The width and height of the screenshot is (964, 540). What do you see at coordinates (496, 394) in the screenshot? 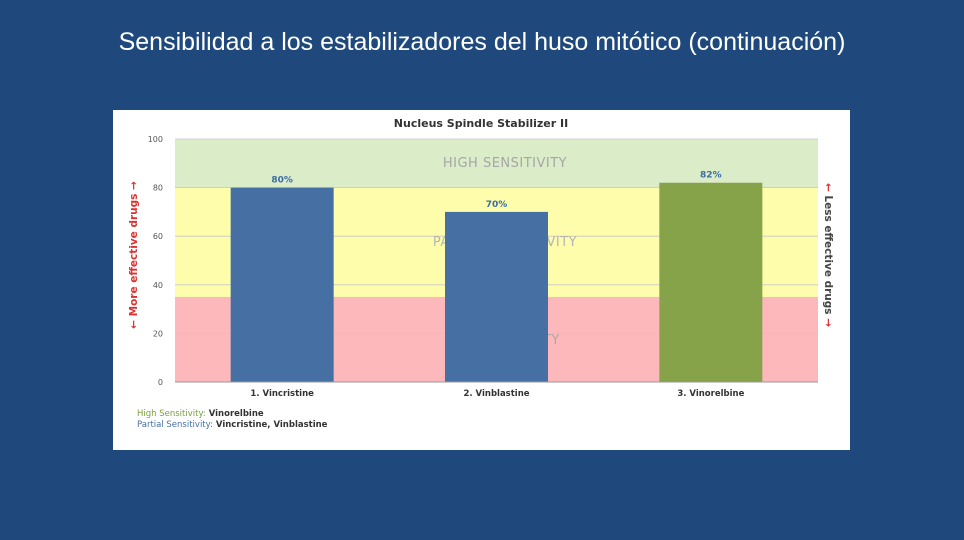
I see `x-category-label: 2. Vinblastine` at bounding box center [496, 394].